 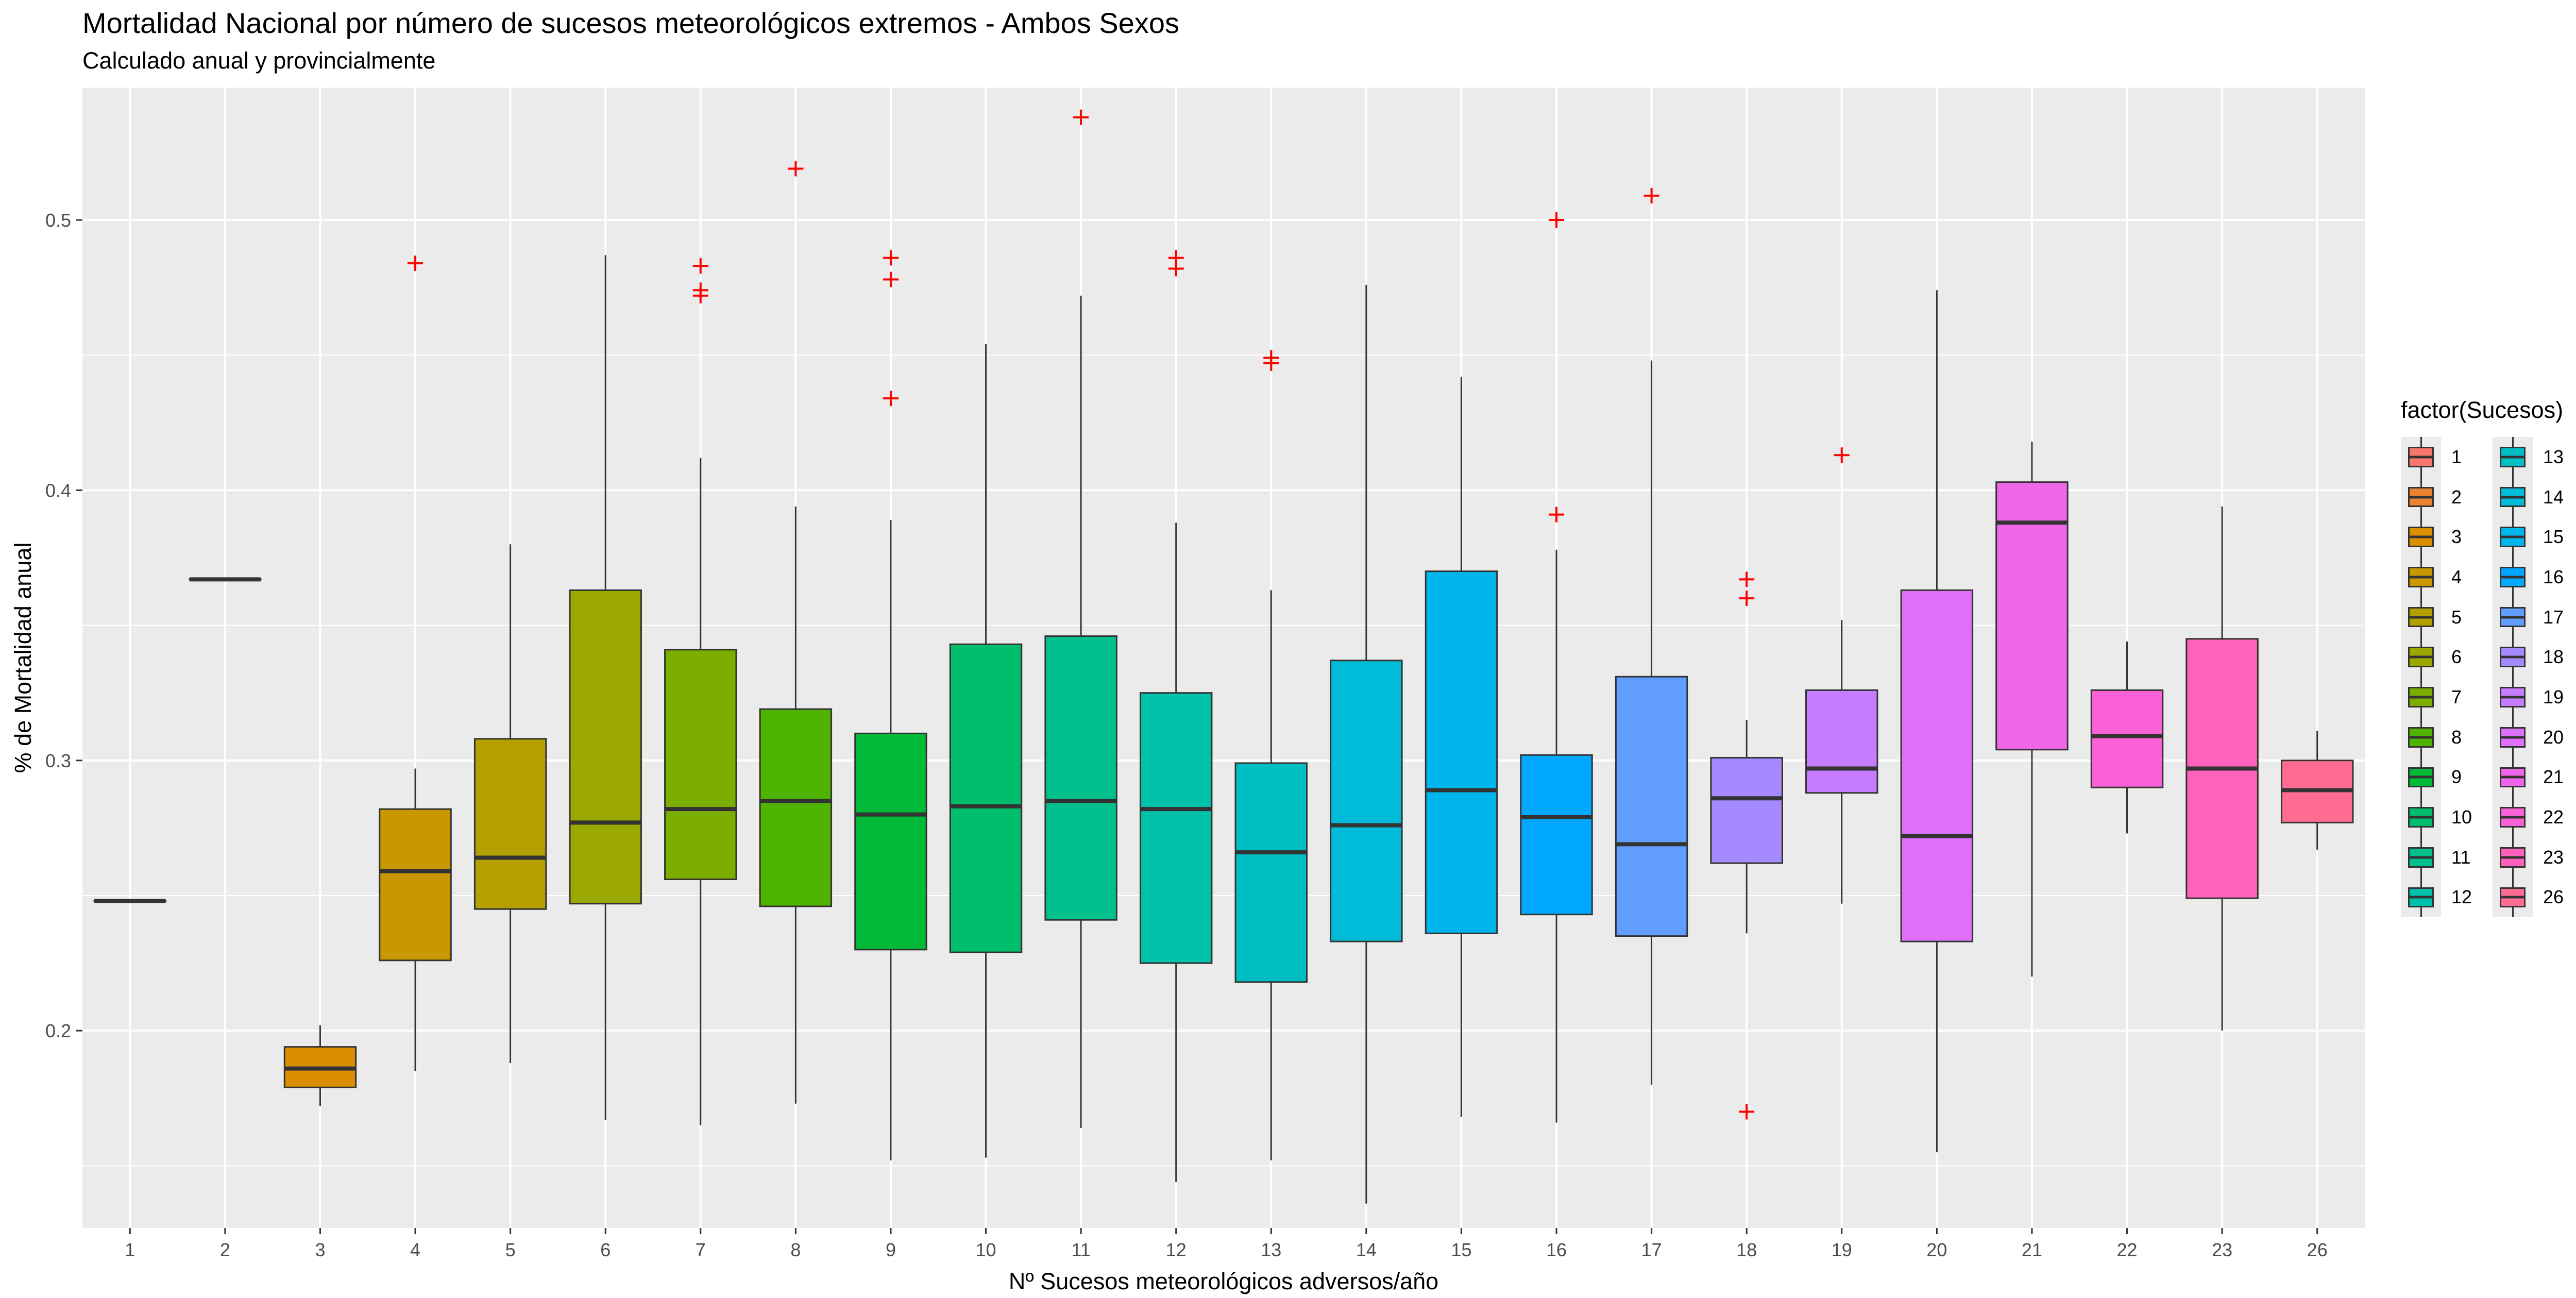 I want to click on legend-item: 1, so click(x=2441, y=457).